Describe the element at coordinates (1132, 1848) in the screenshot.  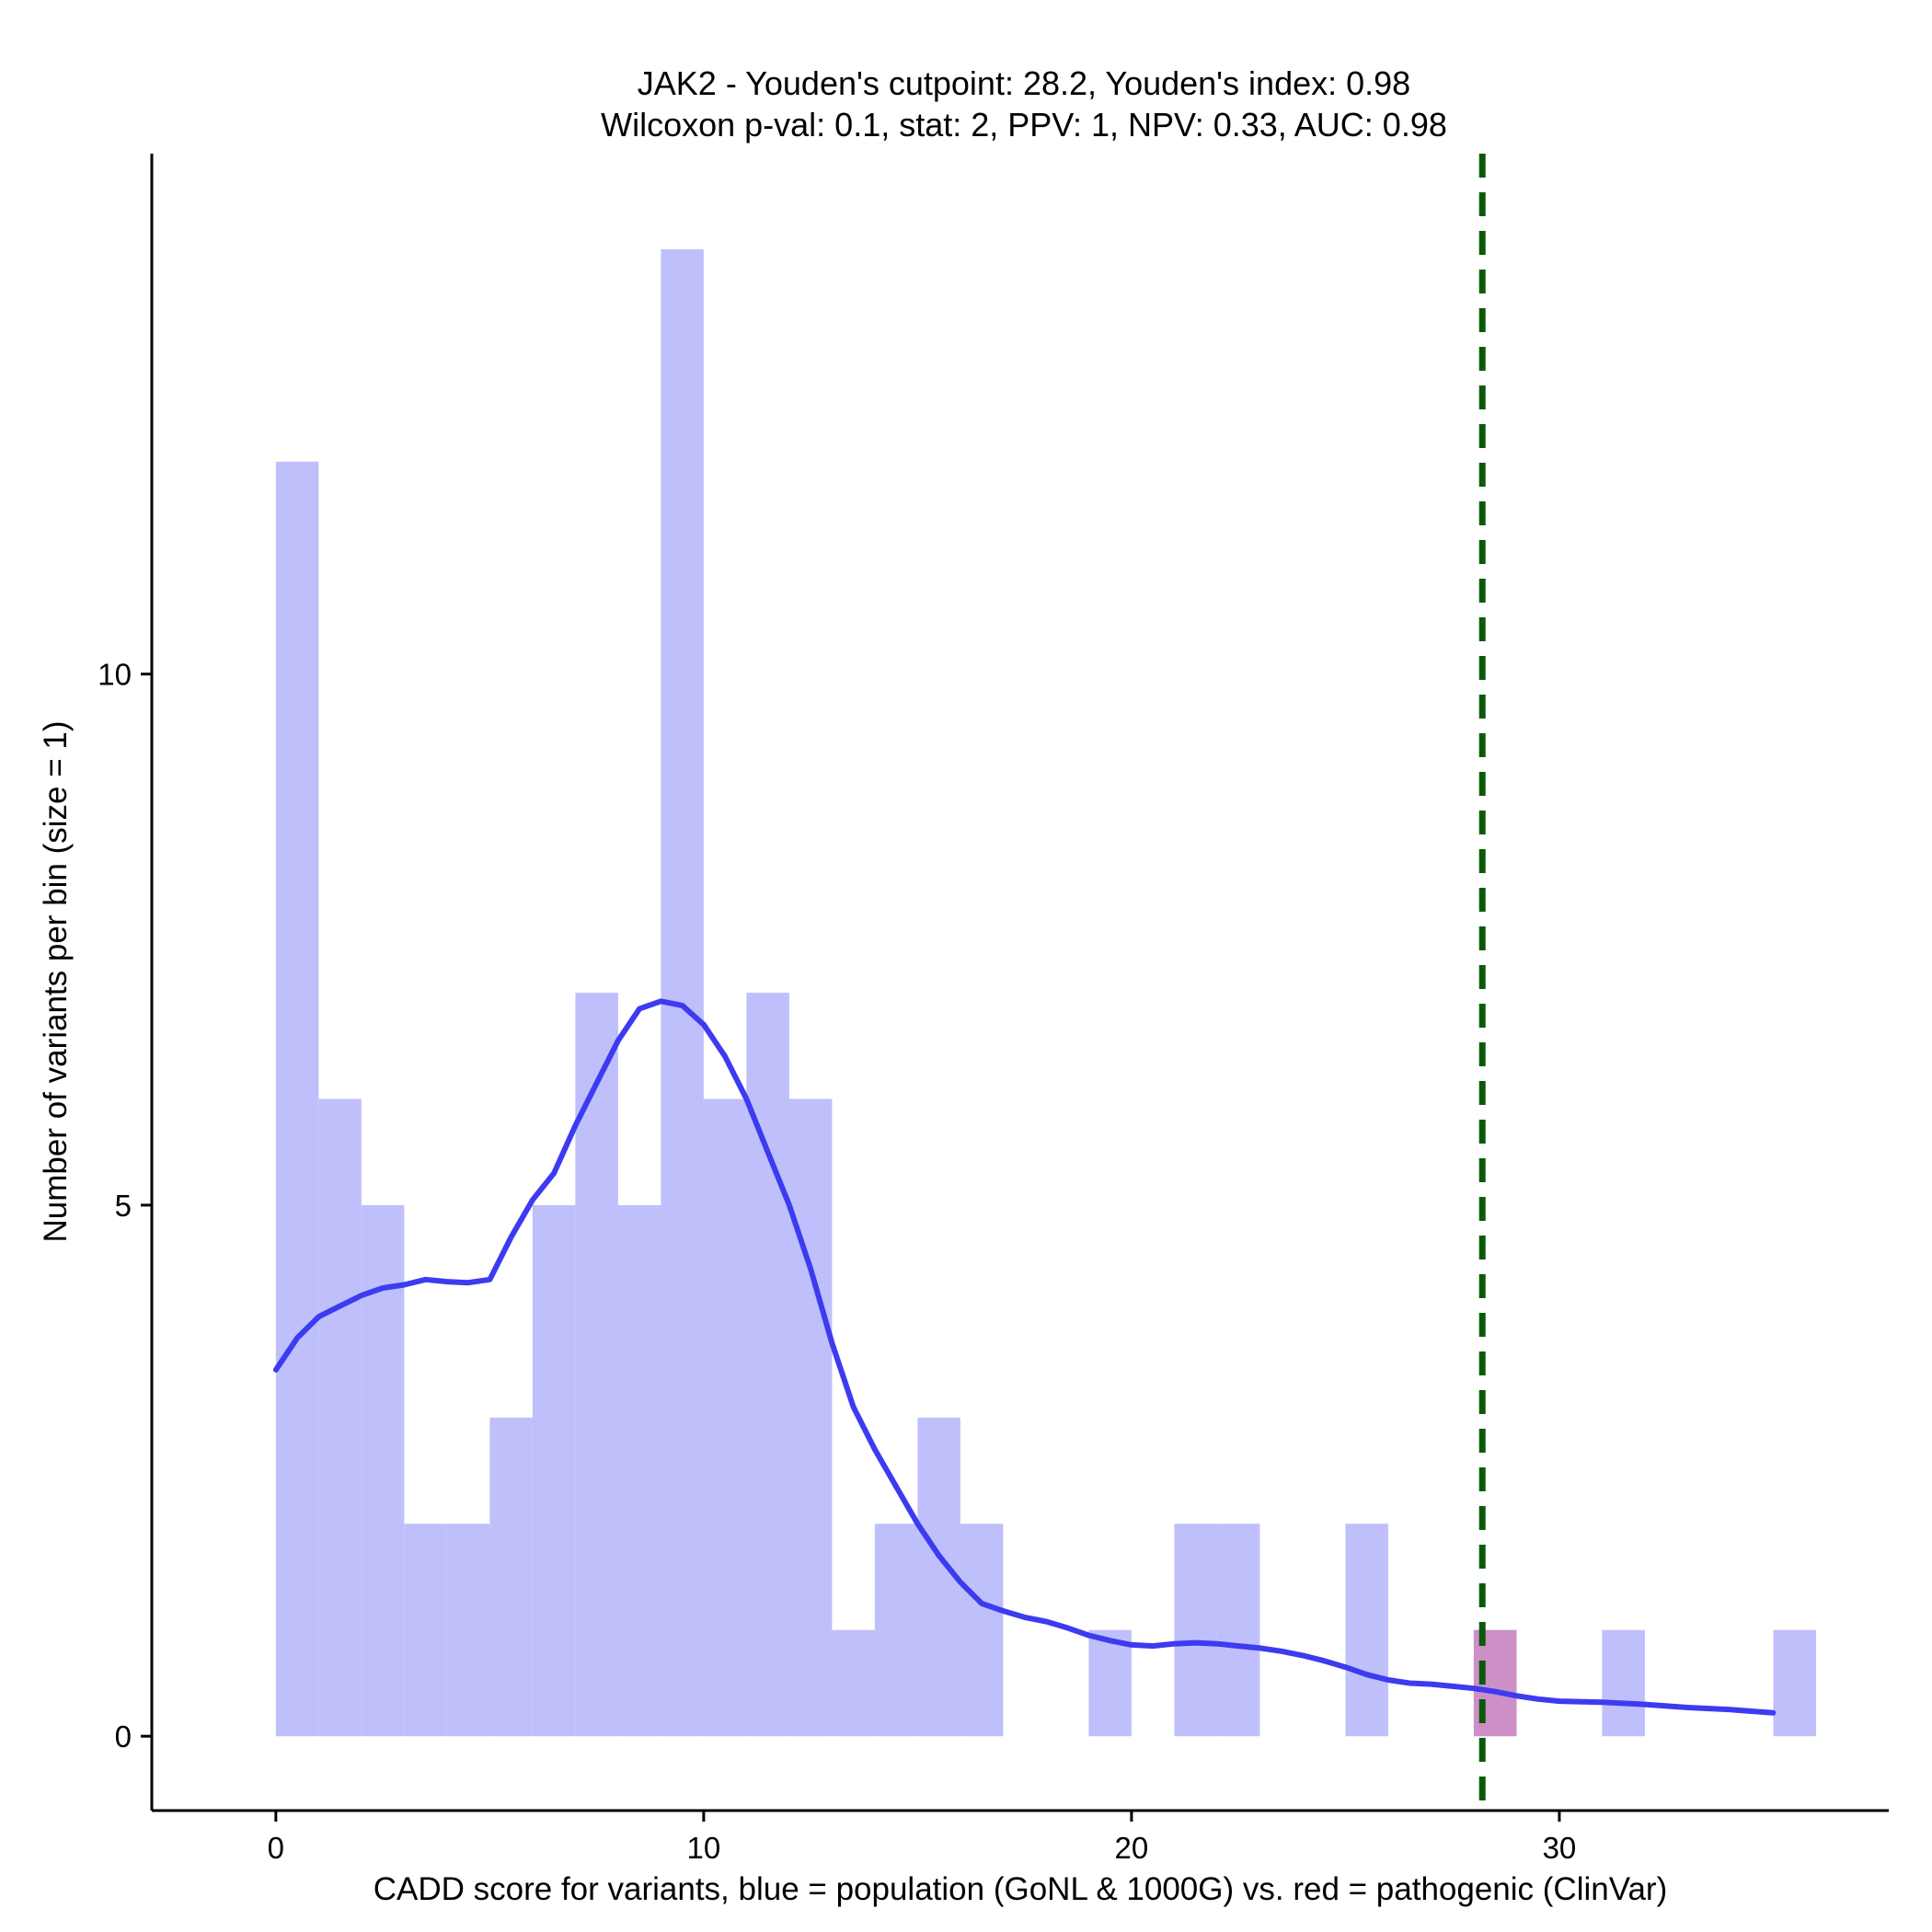
I see `x-tick-label-20: 20` at that location.